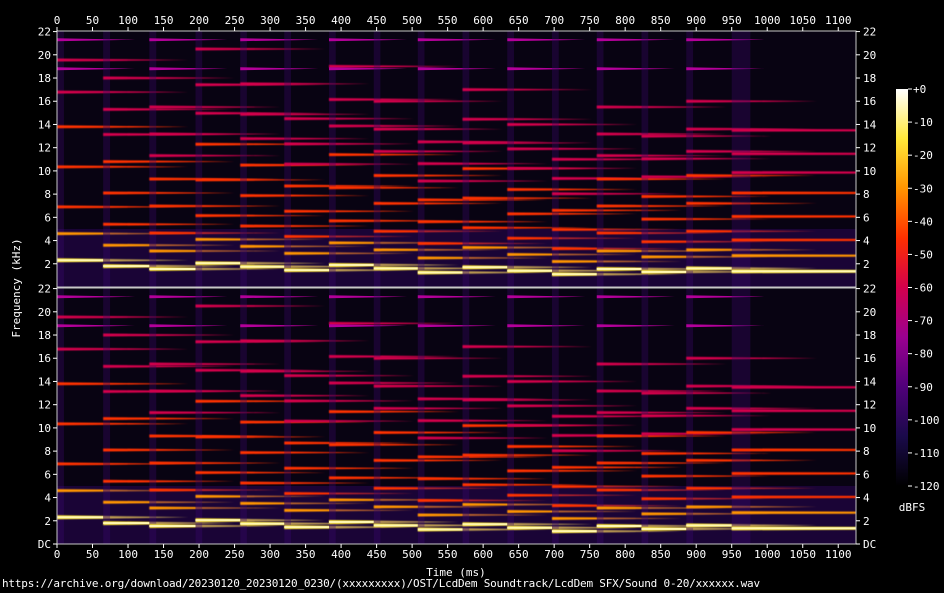 This screenshot has height=593, width=944. Describe the element at coordinates (306, 554) in the screenshot. I see `x-tick-label-bottom: 350` at that location.